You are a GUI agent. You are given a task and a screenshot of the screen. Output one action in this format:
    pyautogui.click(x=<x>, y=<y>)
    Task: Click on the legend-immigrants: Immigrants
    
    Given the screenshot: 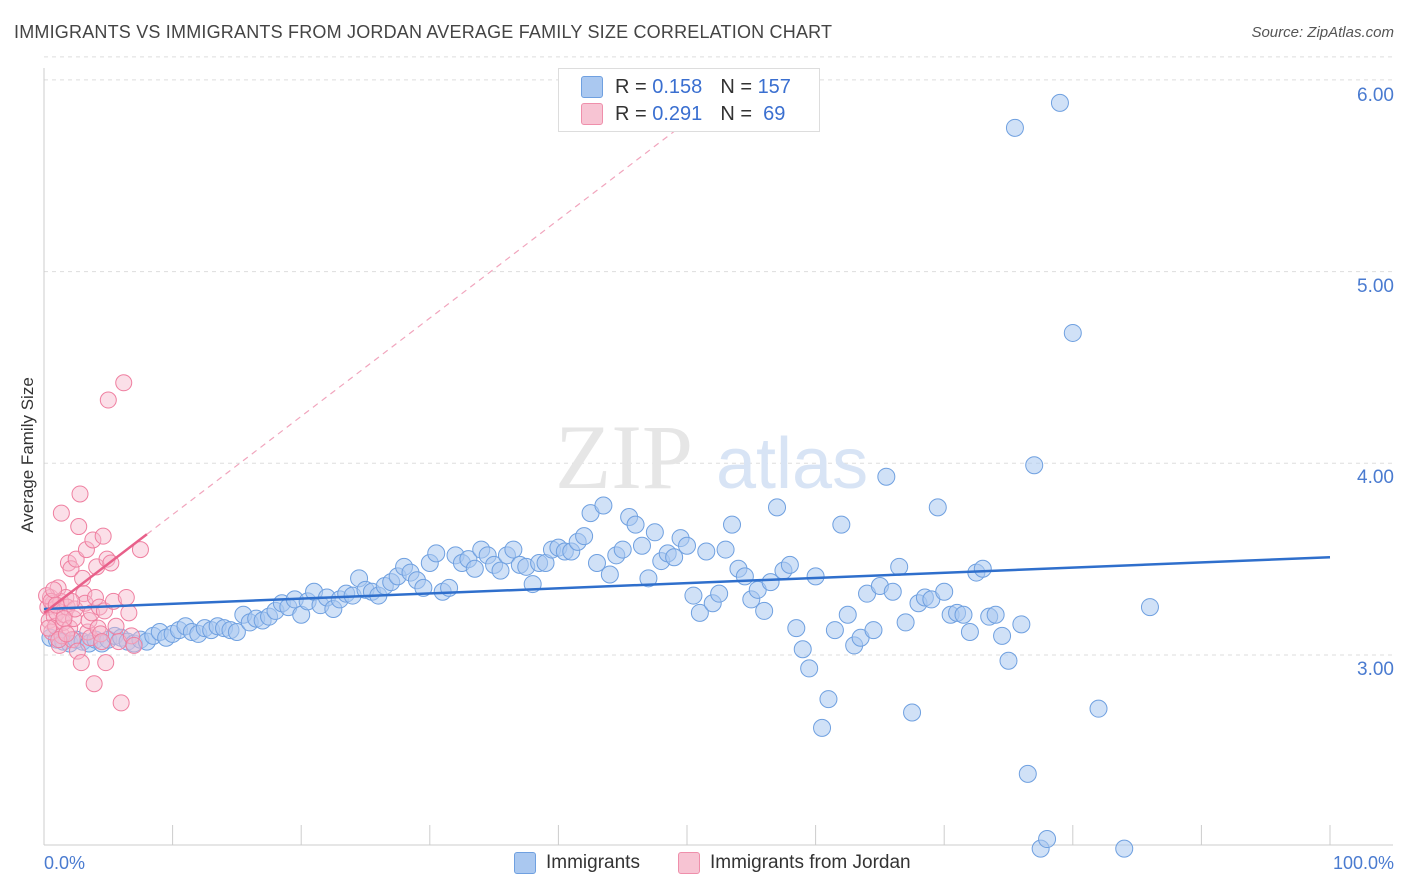 What is the action you would take?
    pyautogui.click(x=577, y=863)
    